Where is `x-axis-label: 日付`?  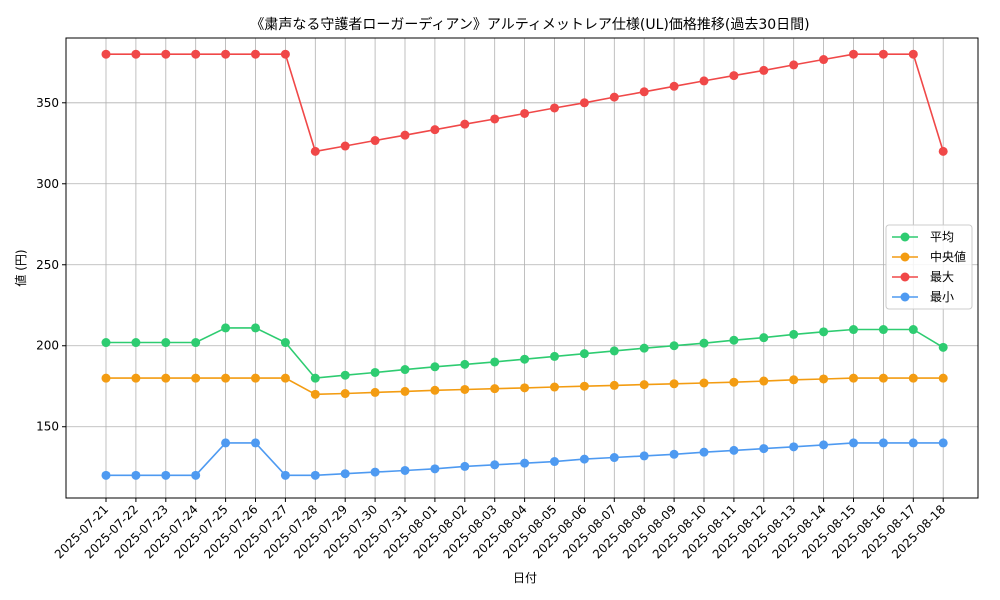
x-axis-label: 日付 is located at coordinates (525, 578).